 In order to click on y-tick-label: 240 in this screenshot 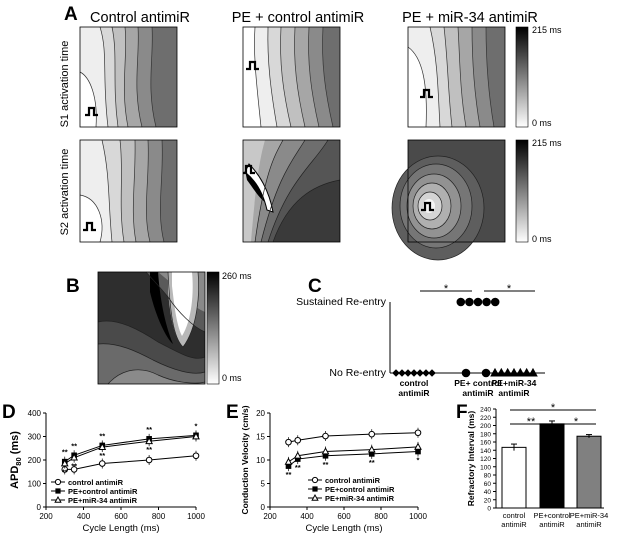, I will do `click(485, 410)`.